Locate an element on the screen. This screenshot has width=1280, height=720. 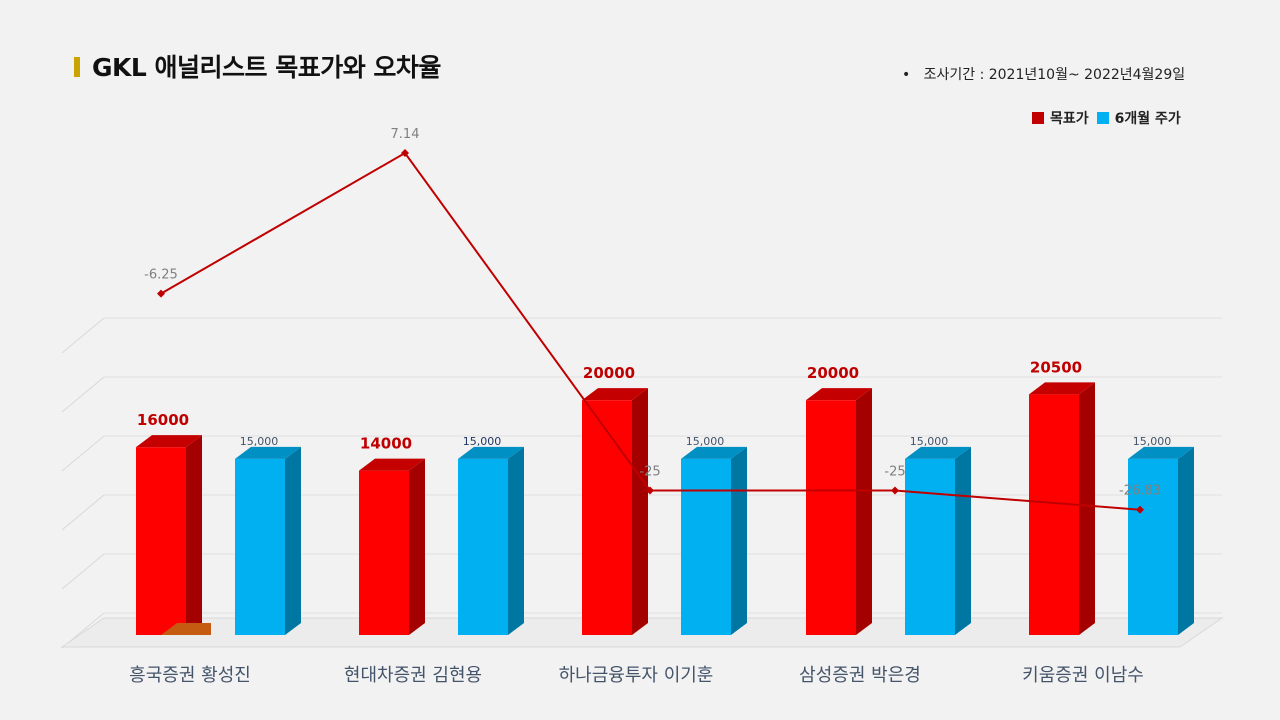
category-label: 하나금융투자 이기훈 is located at coordinates (636, 675).